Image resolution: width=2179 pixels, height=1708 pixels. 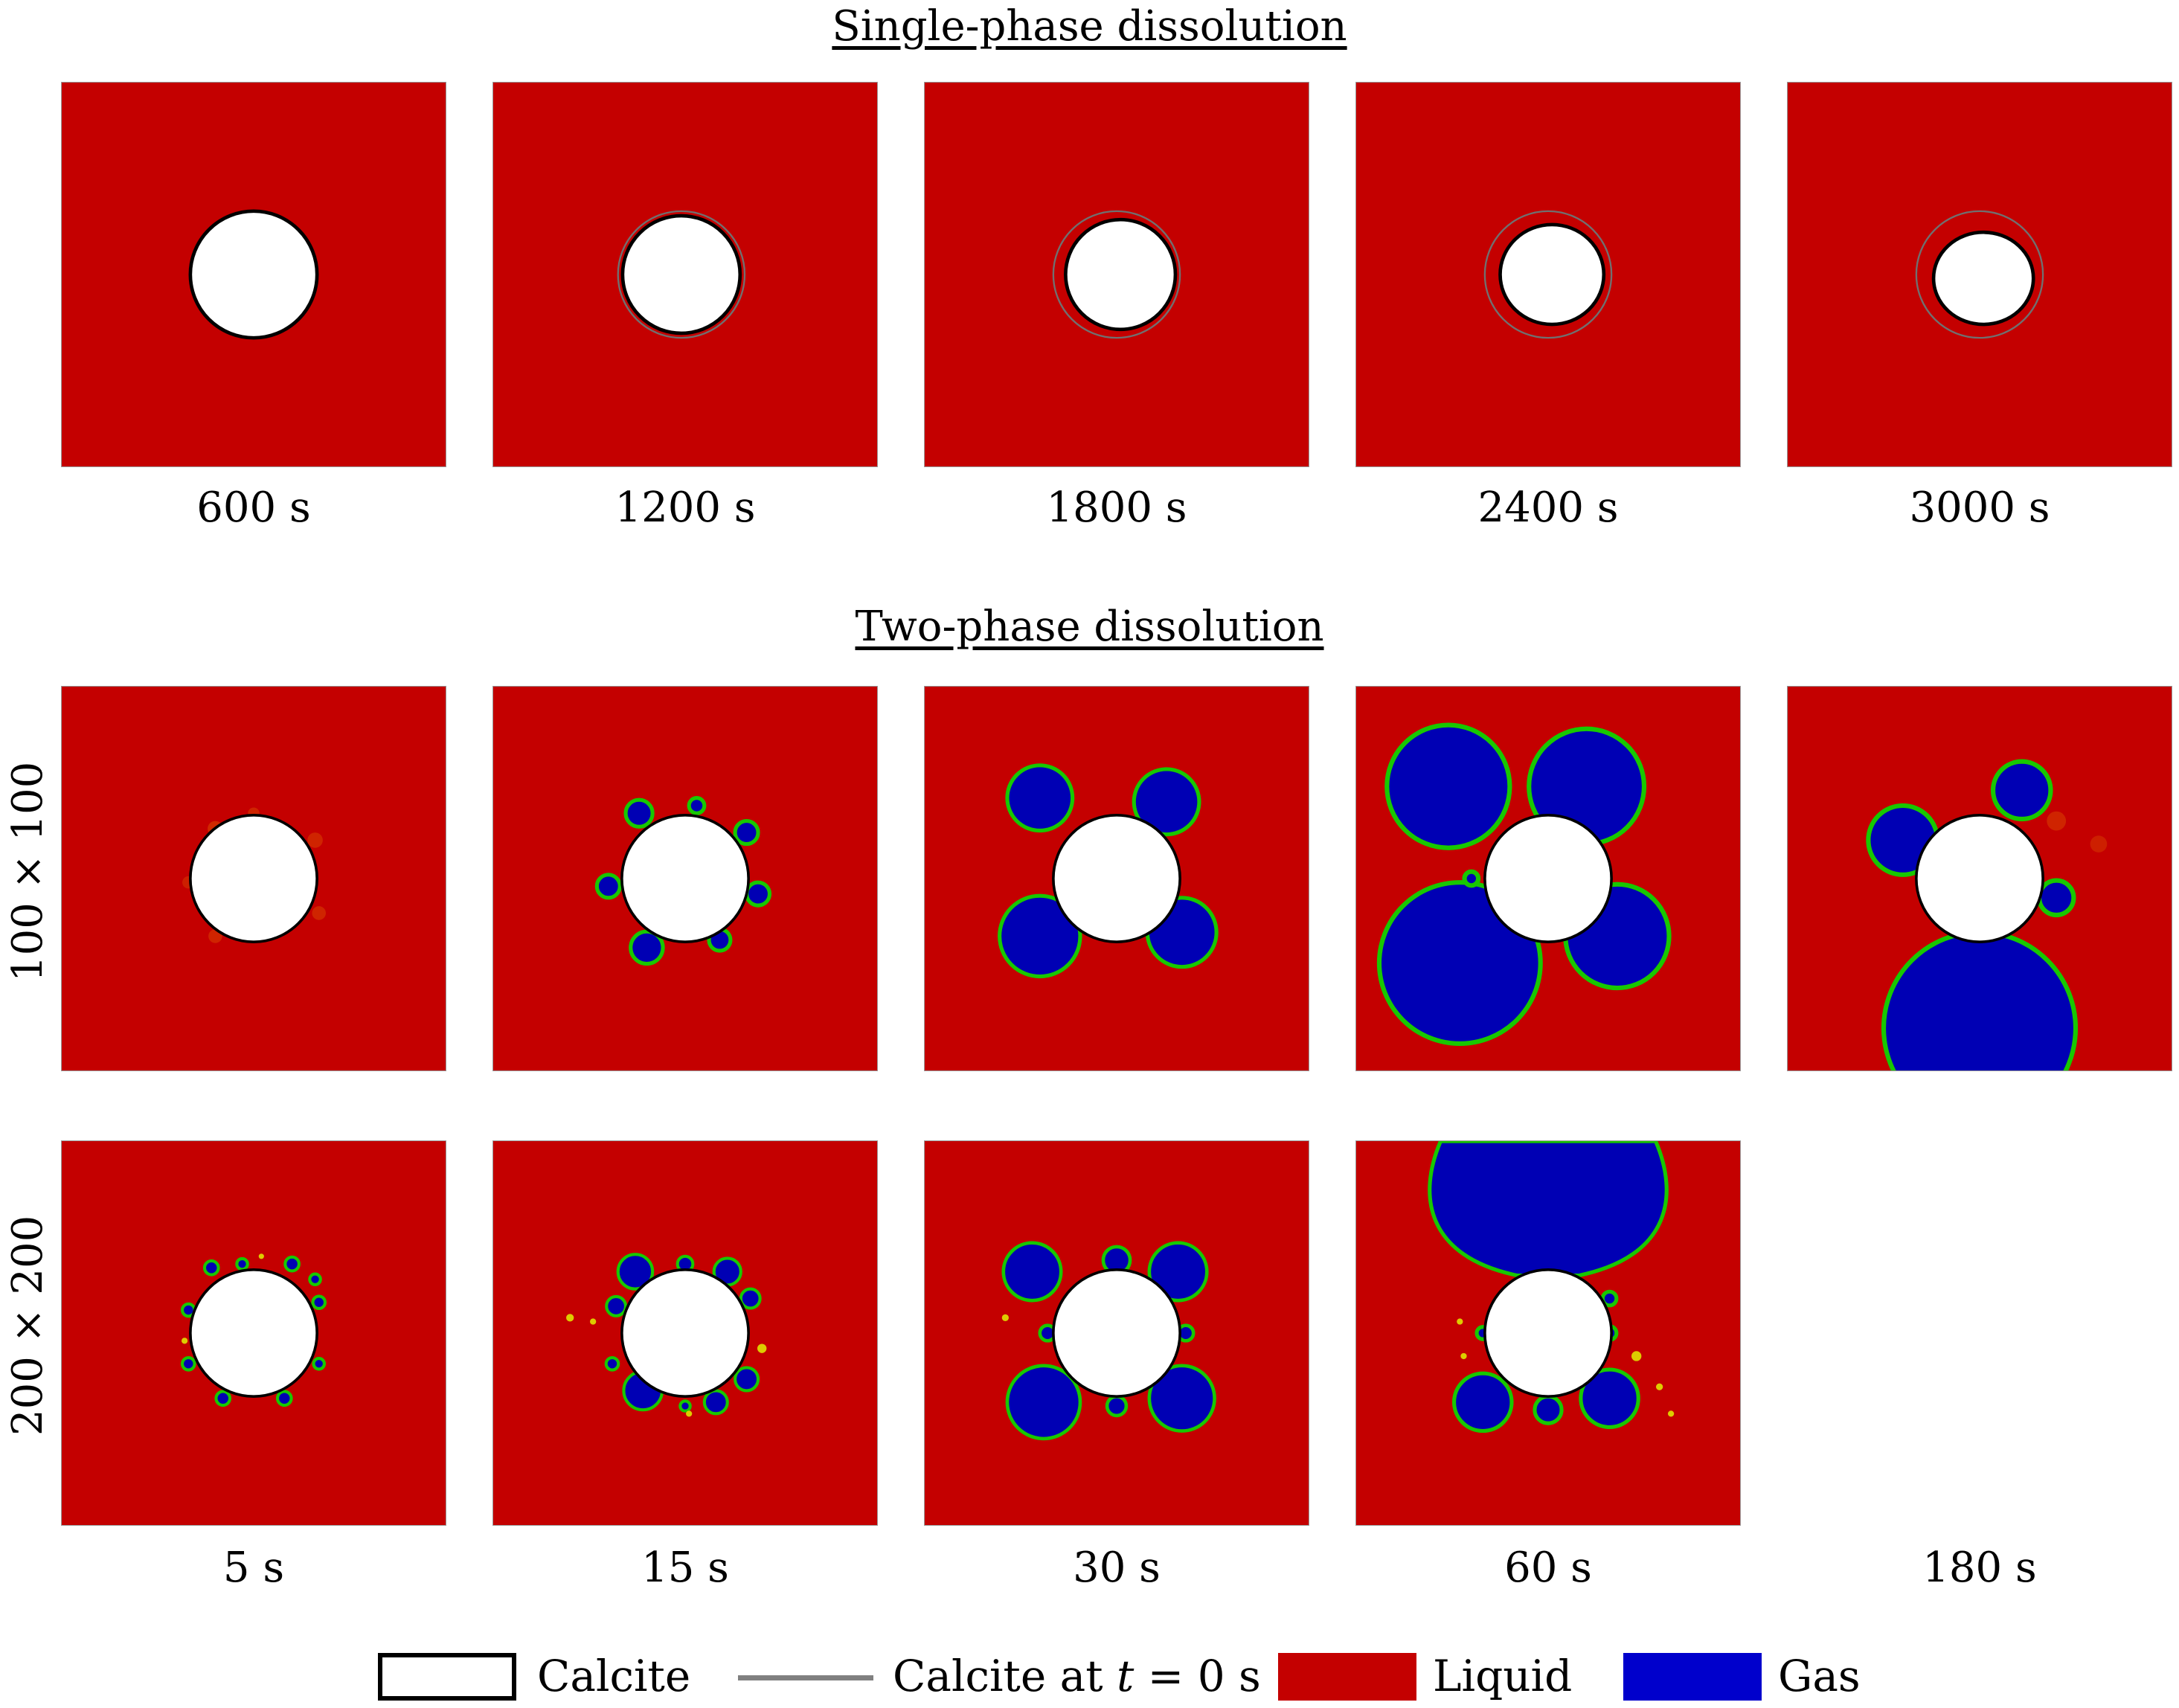 I want to click on single-time-label-4: 2400 s, so click(x=1548, y=508).